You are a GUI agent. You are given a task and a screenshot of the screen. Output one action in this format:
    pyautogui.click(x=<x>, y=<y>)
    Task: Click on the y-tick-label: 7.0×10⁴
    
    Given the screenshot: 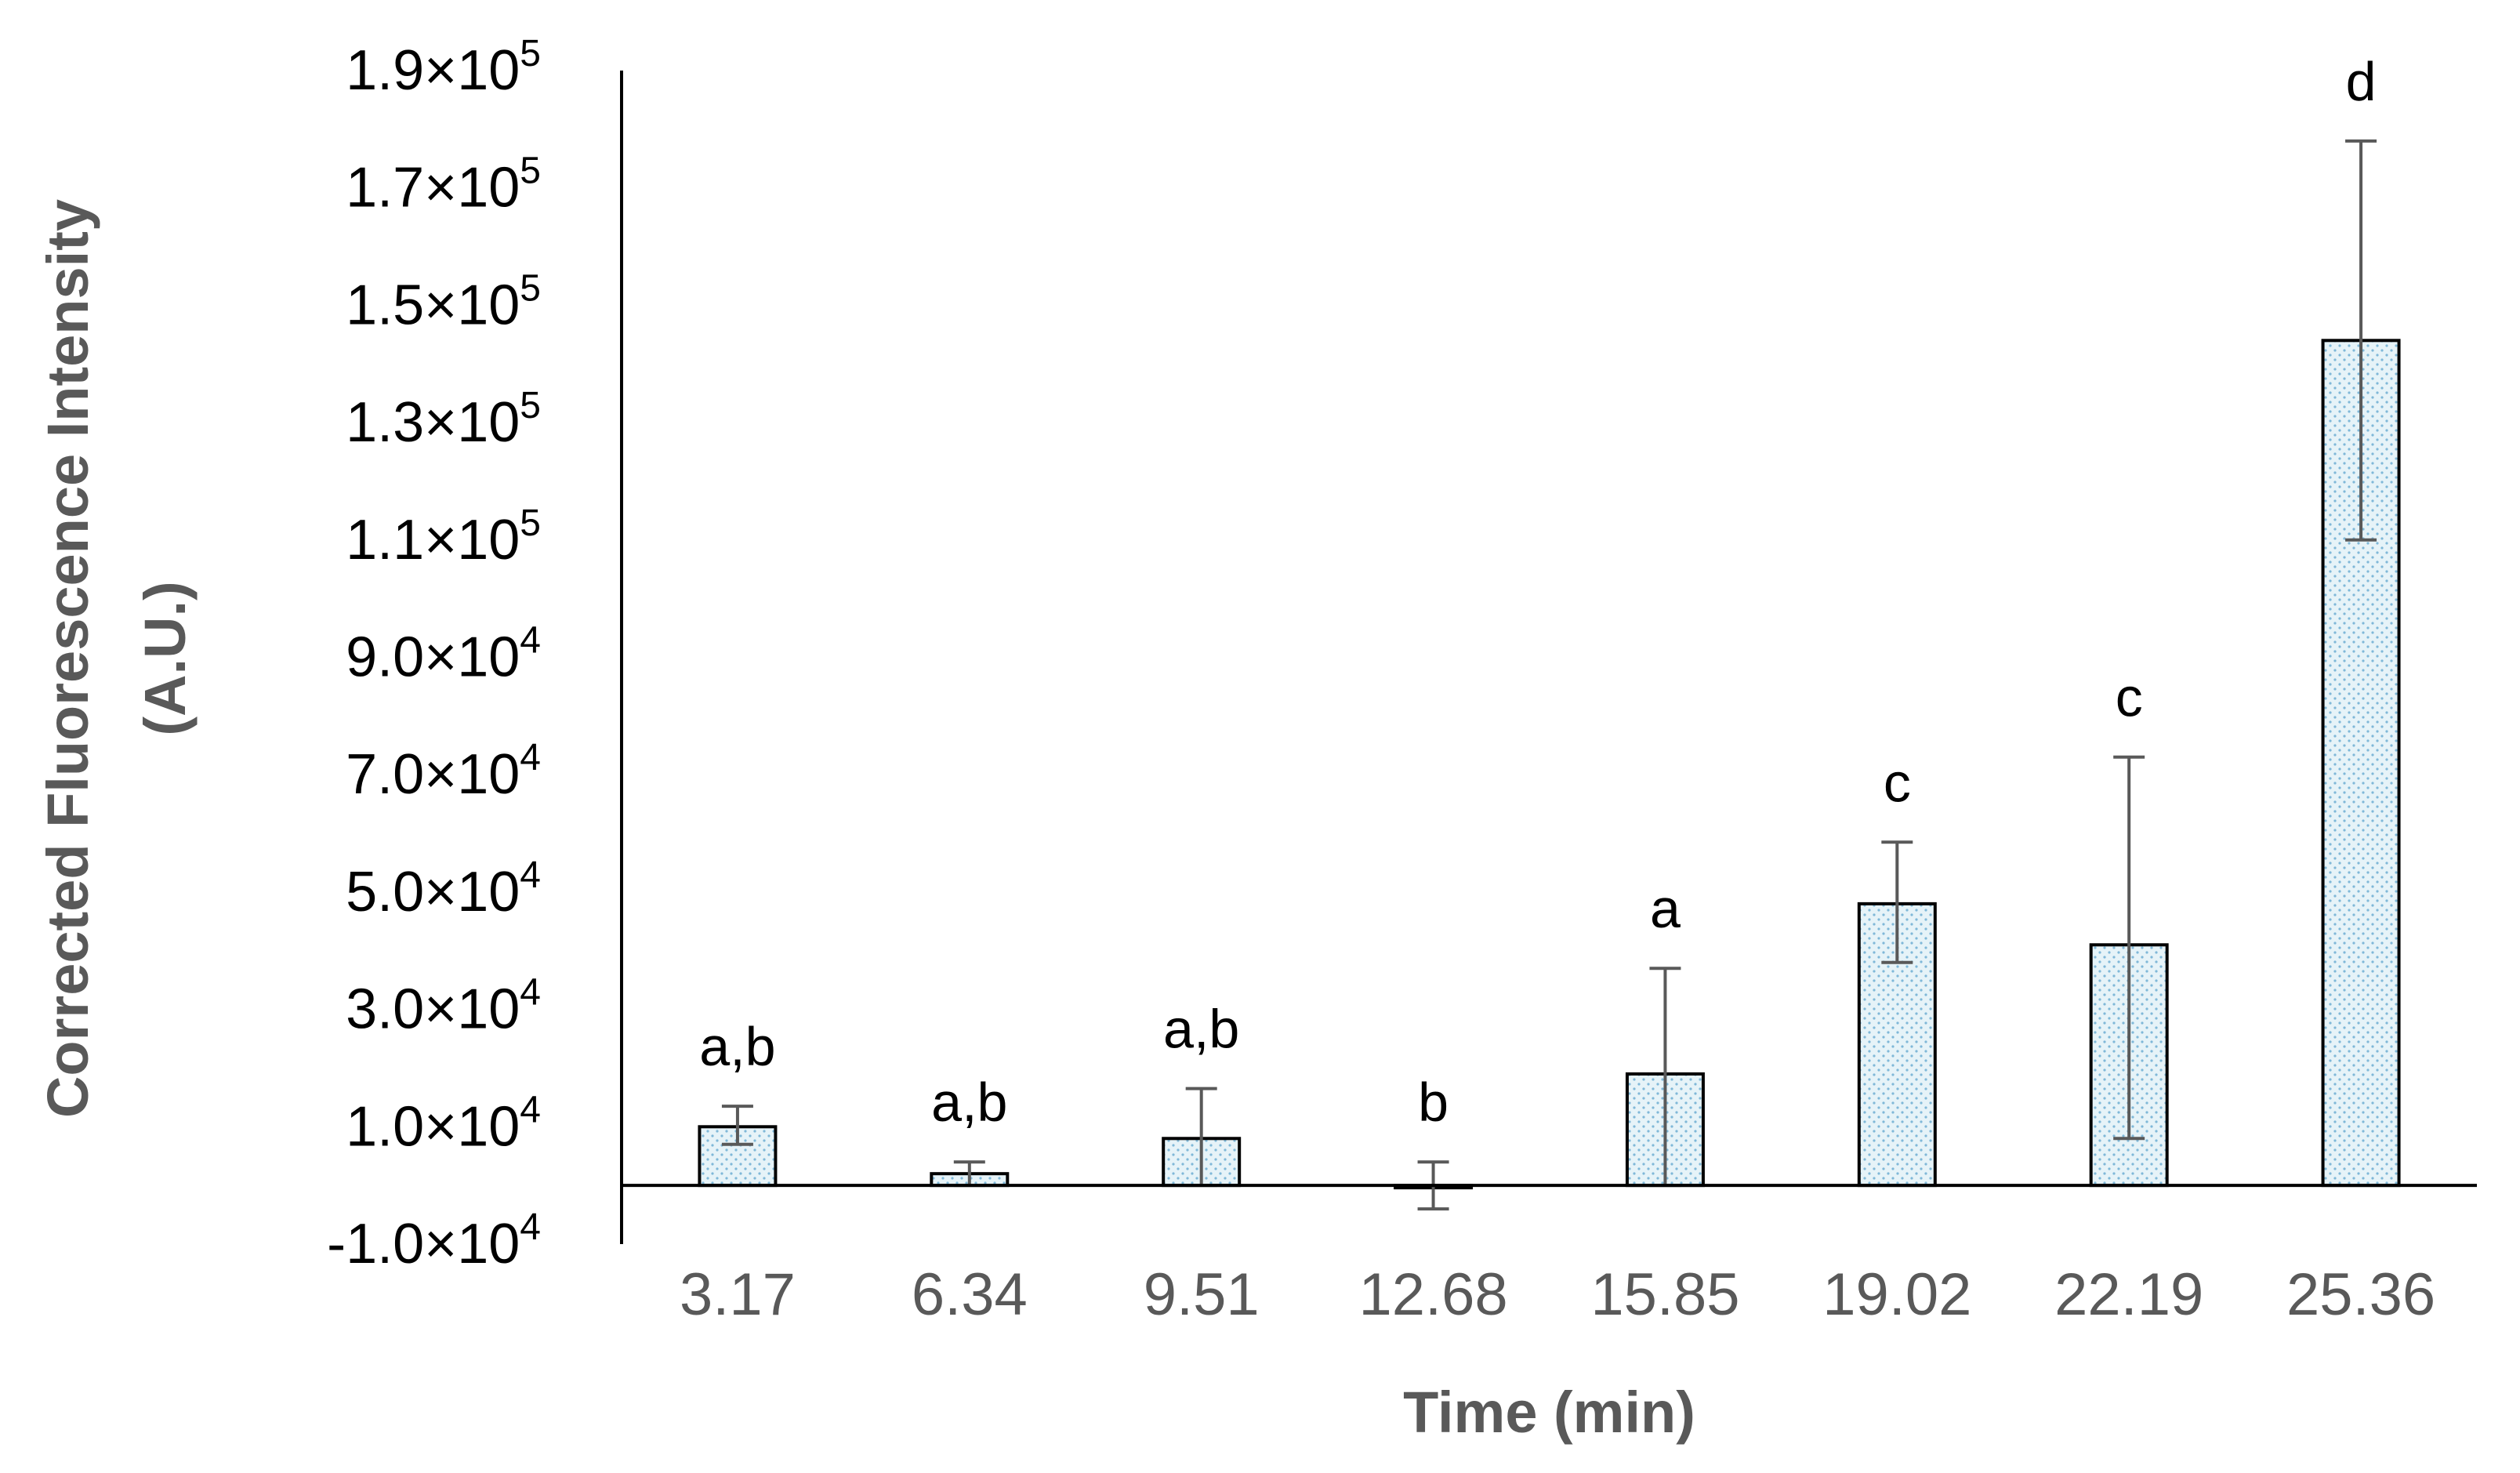 What is the action you would take?
    pyautogui.click(x=443, y=771)
    